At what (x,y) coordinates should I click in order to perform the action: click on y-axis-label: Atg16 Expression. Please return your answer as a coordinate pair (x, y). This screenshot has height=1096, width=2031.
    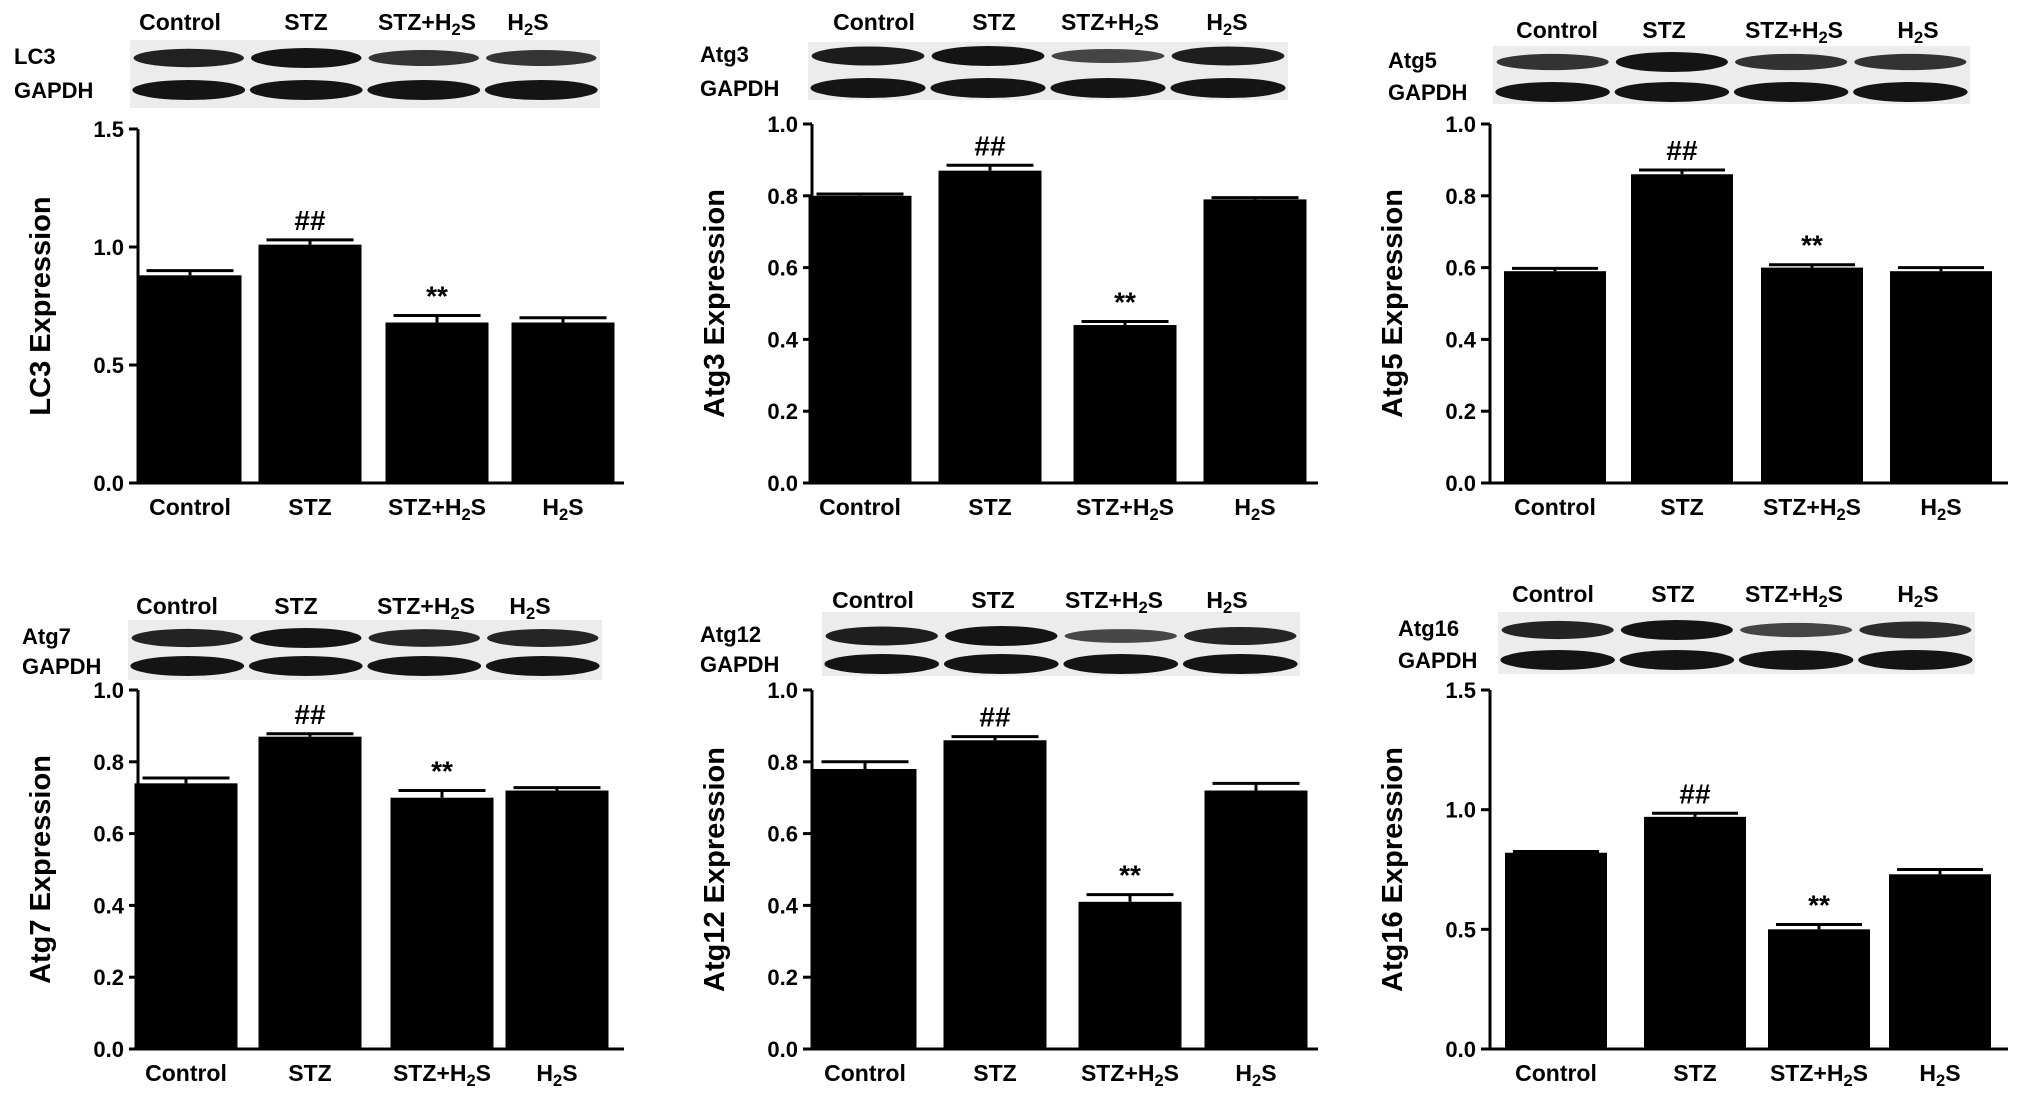
    Looking at the image, I should click on (1393, 869).